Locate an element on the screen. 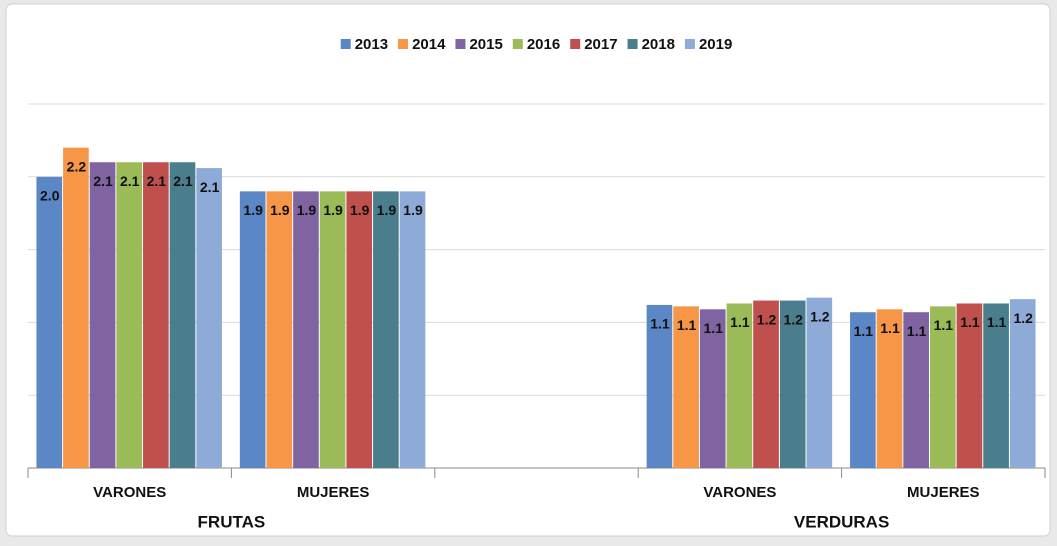 This screenshot has width=1057, height=546. data-label: 2.2 is located at coordinates (77, 166).